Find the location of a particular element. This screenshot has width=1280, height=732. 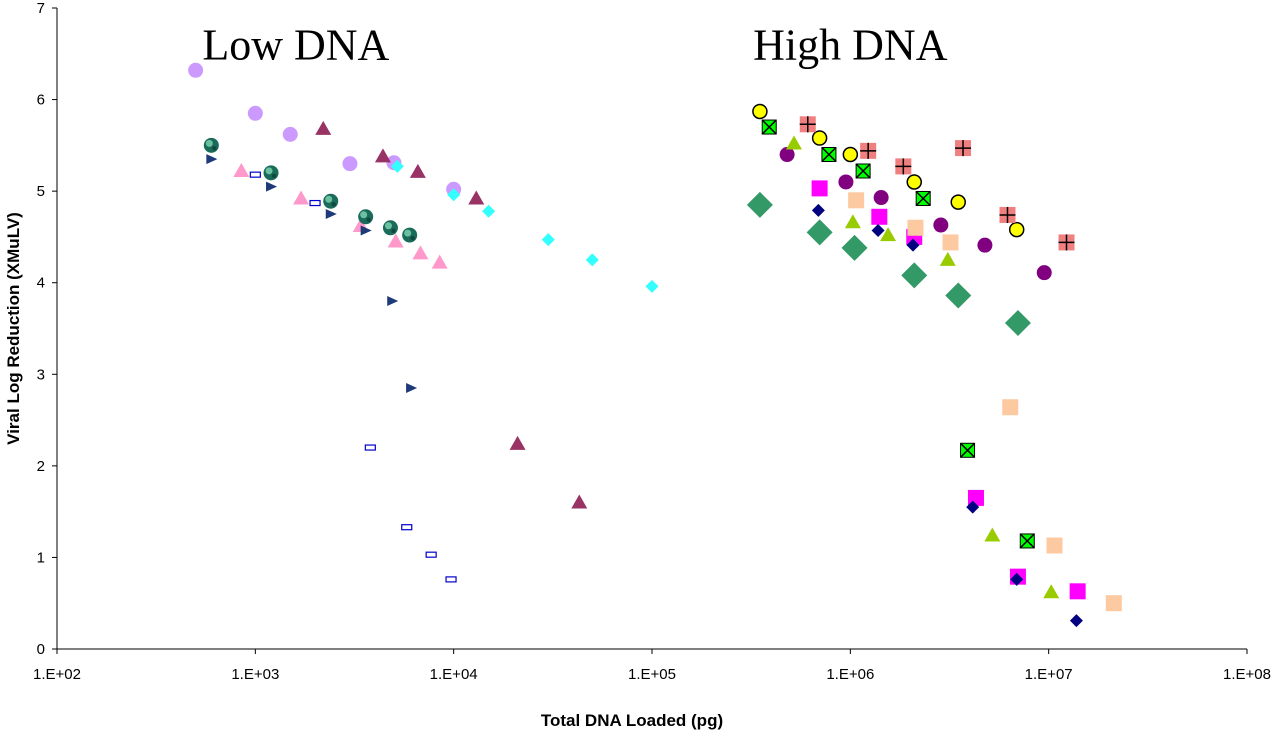

y-tick-label: 3 is located at coordinates (41, 374).